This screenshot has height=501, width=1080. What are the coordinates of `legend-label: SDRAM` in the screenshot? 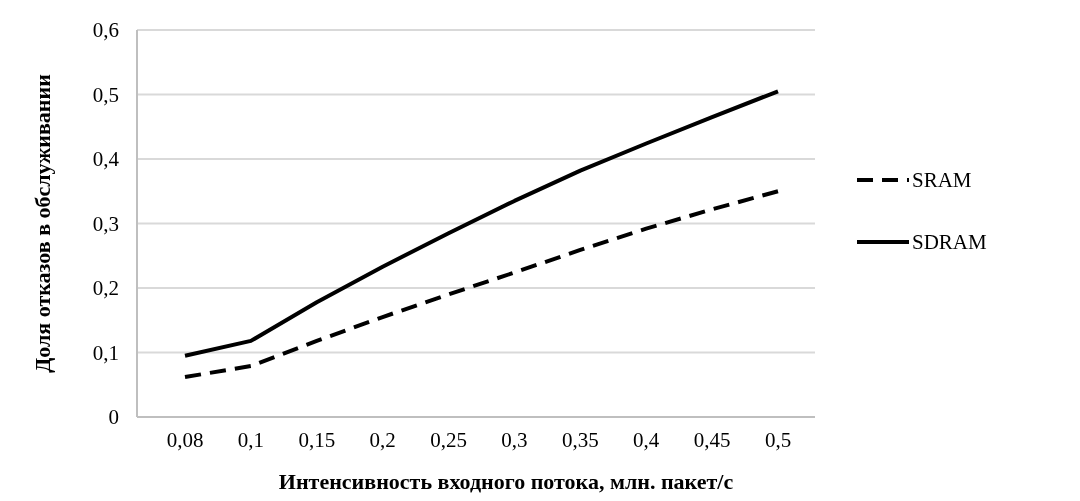 It's located at (950, 242).